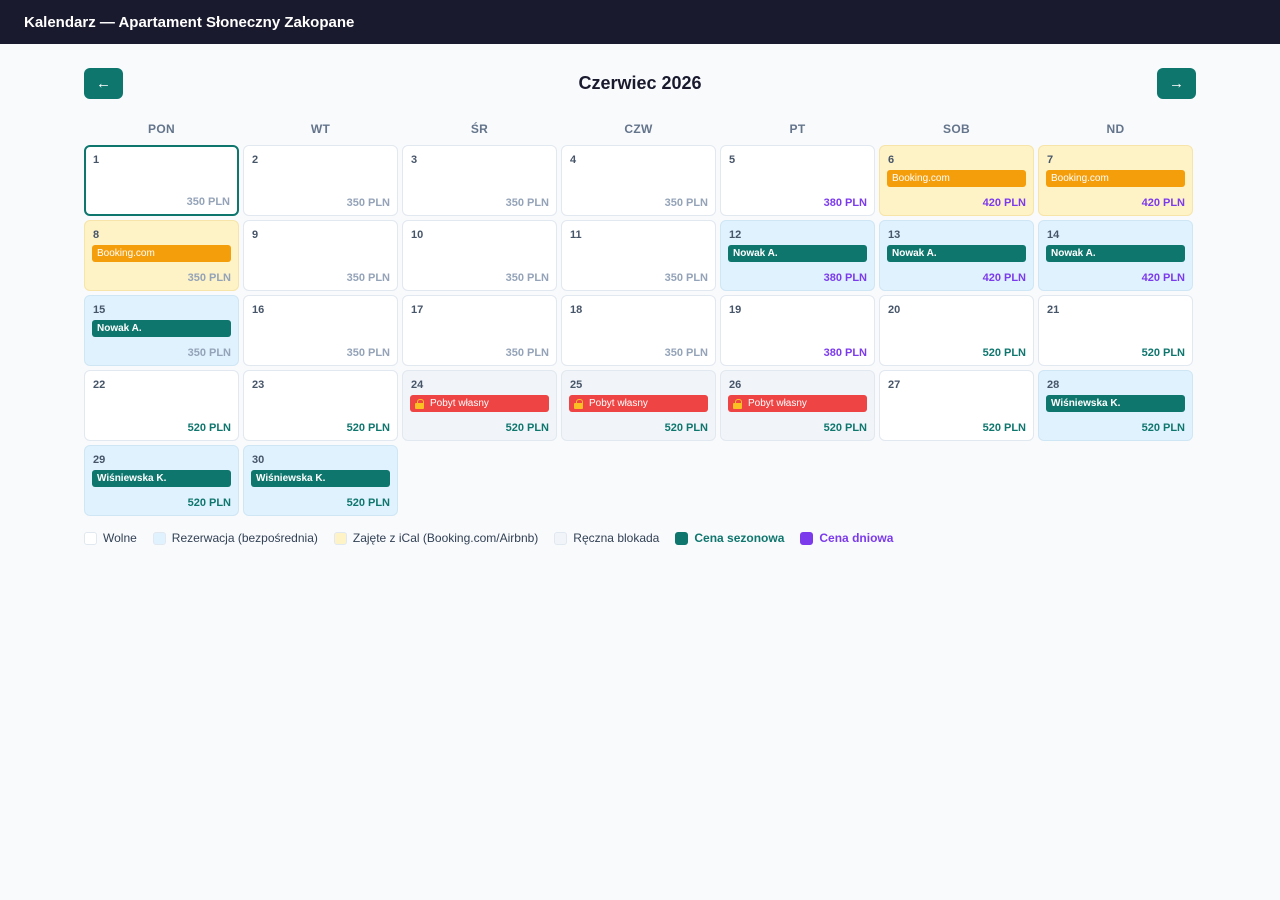 Image resolution: width=1280 pixels, height=900 pixels. Describe the element at coordinates (616, 538) in the screenshot. I see `legend-label: Ręczna blokada` at that location.